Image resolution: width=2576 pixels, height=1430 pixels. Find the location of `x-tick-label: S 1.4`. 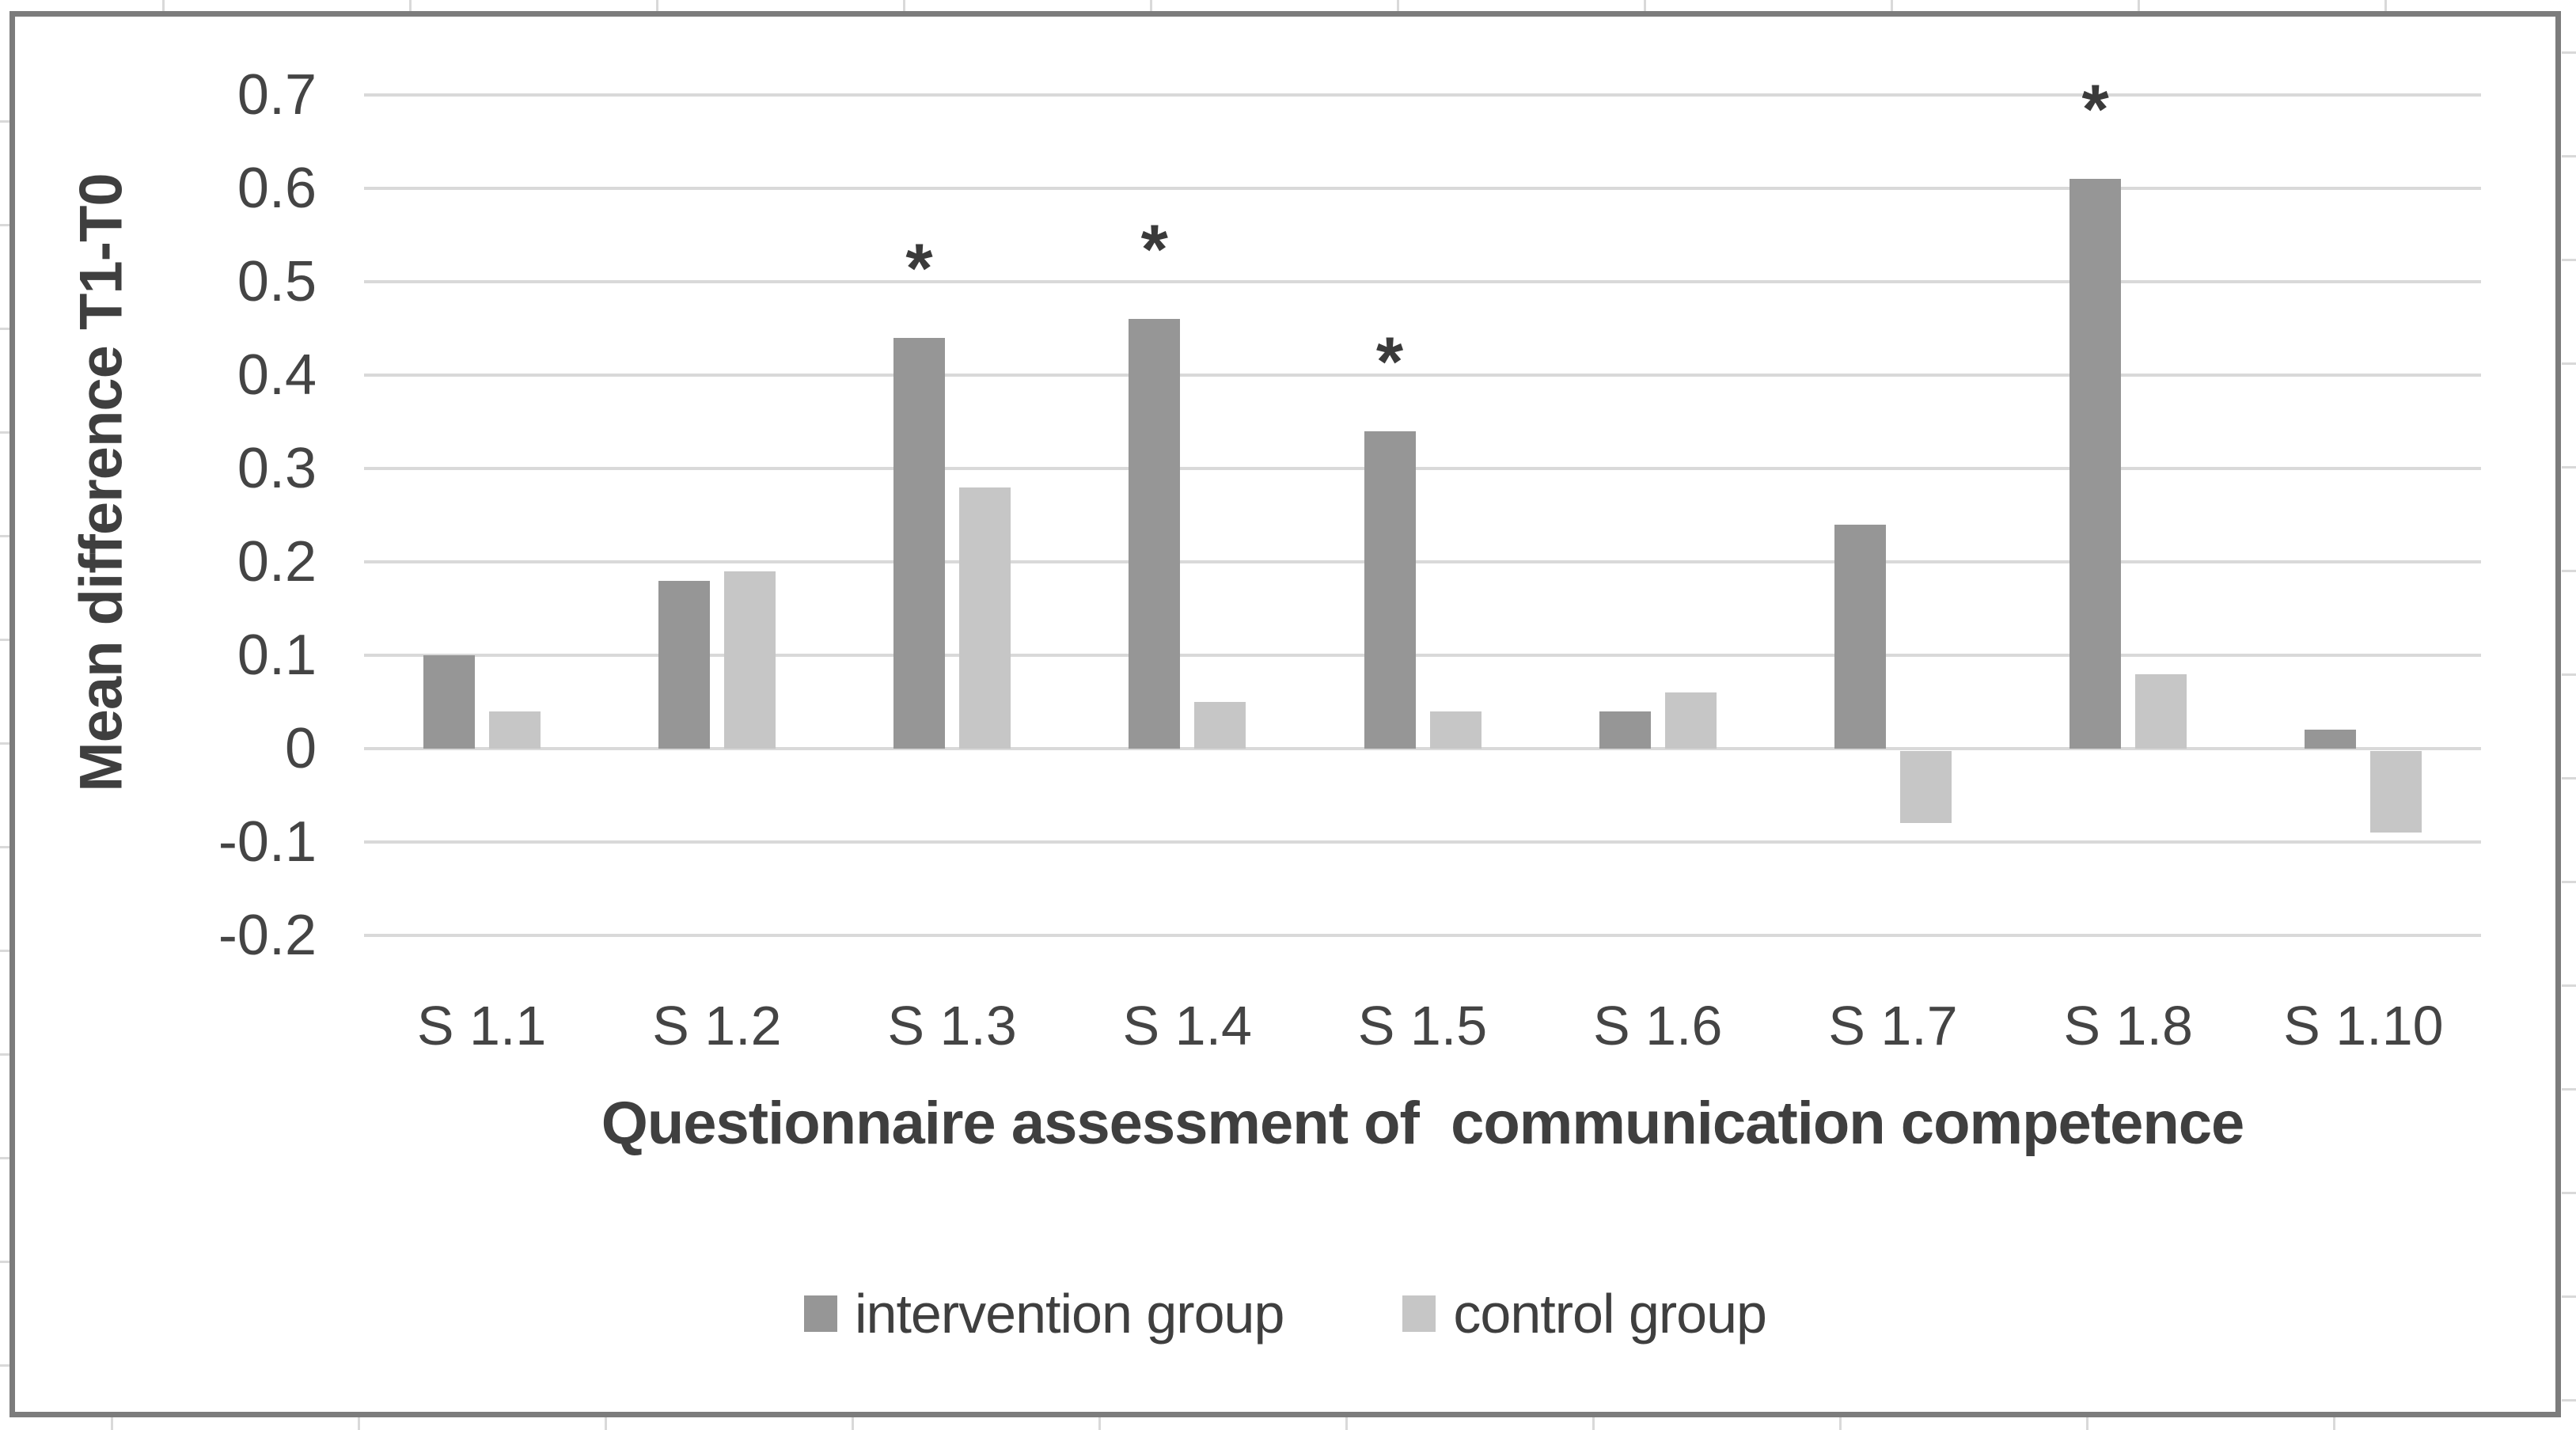

x-tick-label: S 1.4 is located at coordinates (1187, 1025).